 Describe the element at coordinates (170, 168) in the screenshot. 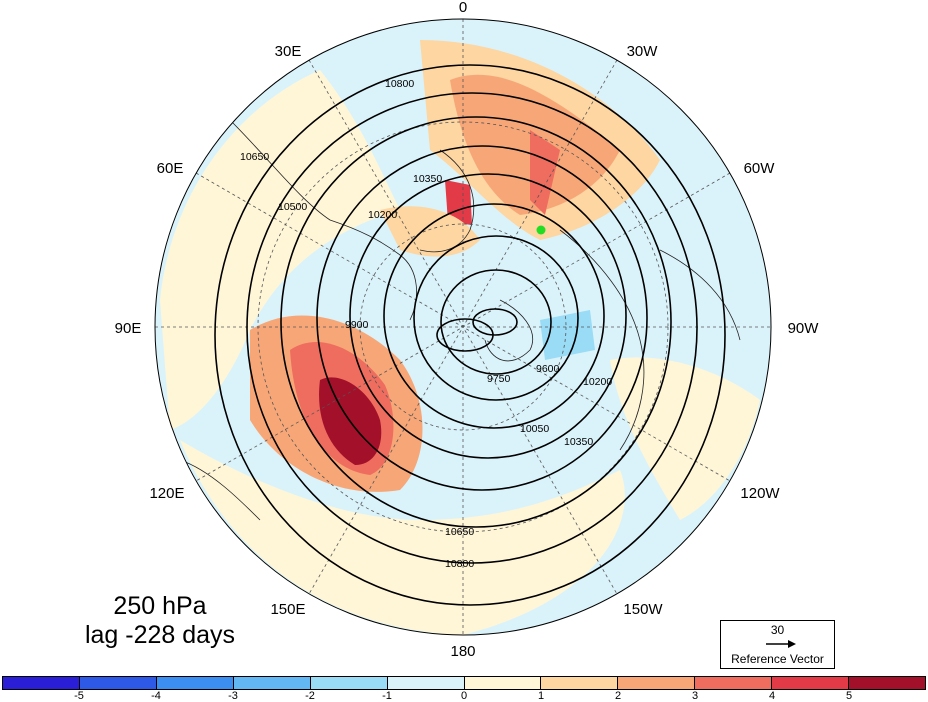

I see `lon-label-60e: 60E` at that location.